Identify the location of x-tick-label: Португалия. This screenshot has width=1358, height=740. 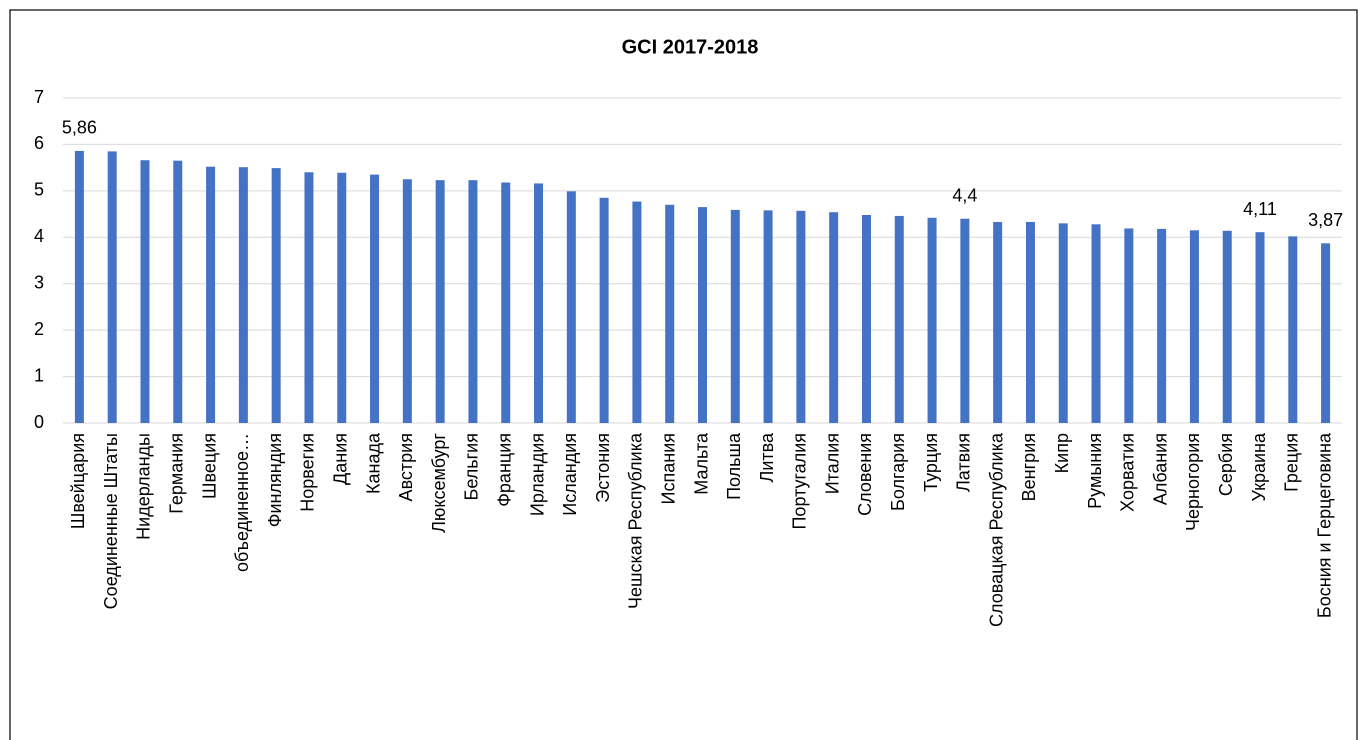
(800, 481).